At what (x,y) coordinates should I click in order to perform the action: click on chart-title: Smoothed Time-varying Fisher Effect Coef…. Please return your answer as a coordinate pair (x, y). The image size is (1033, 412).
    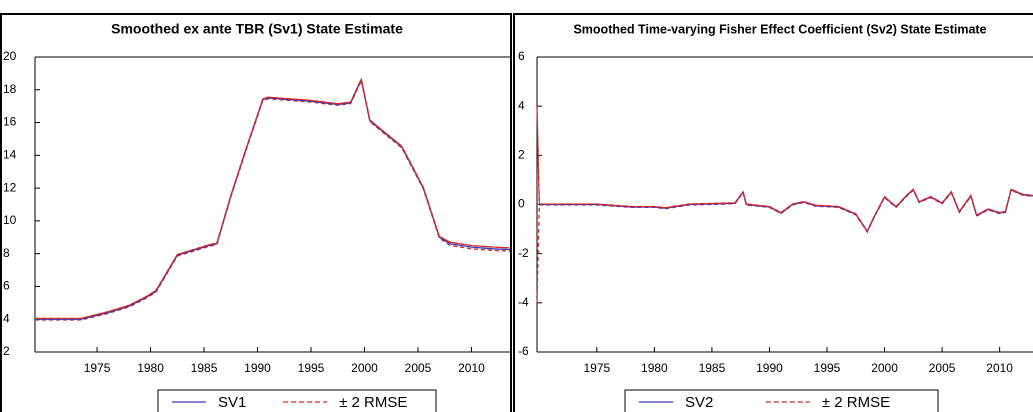
    Looking at the image, I should click on (779, 29).